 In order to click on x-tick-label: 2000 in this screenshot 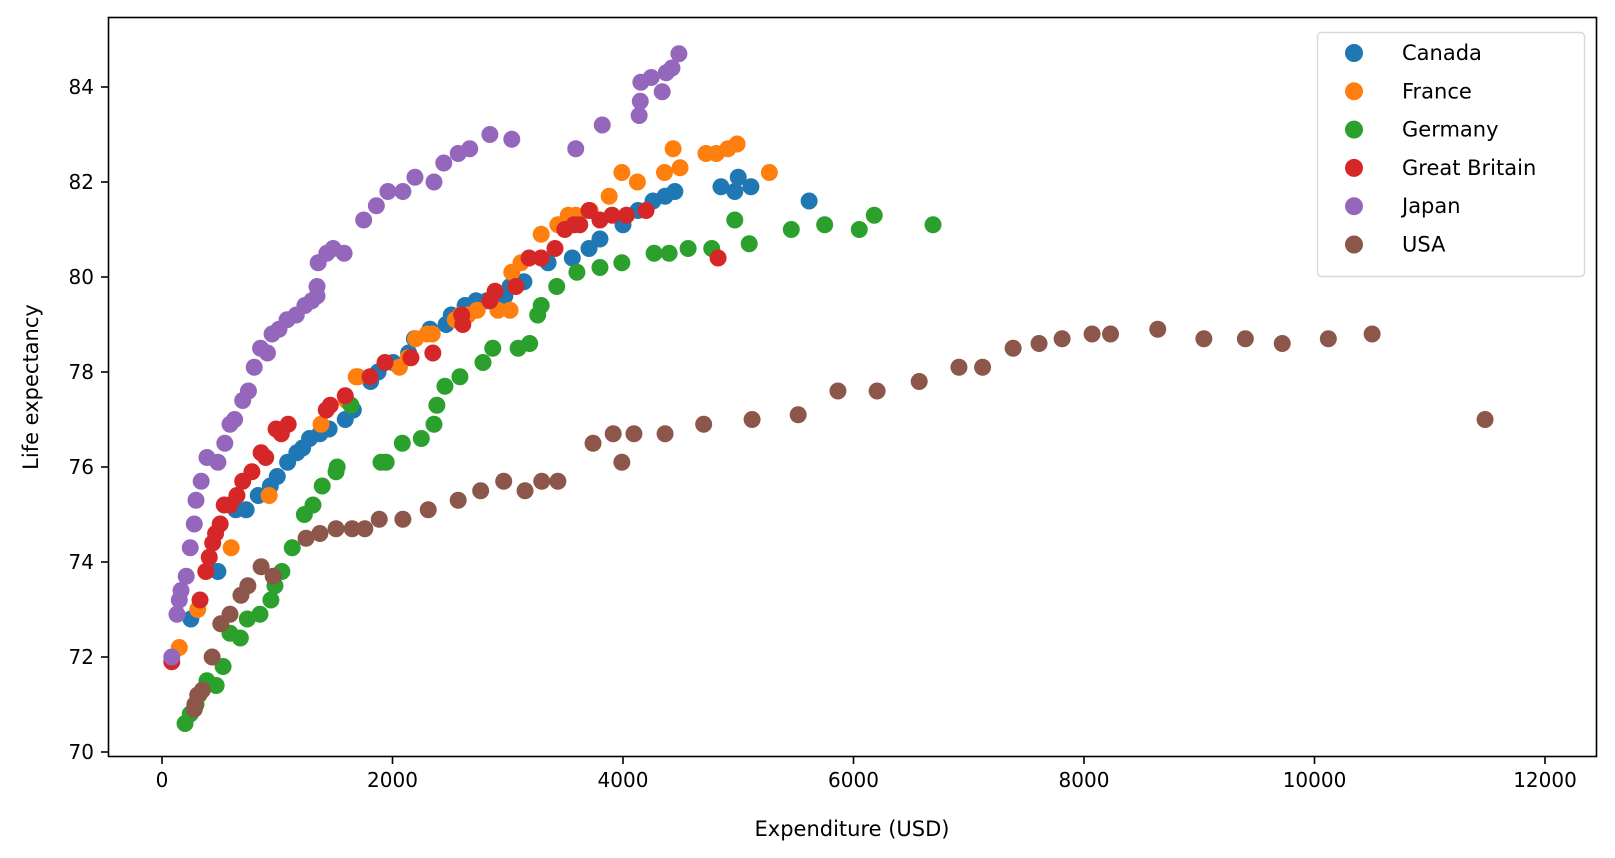, I will do `click(392, 780)`.